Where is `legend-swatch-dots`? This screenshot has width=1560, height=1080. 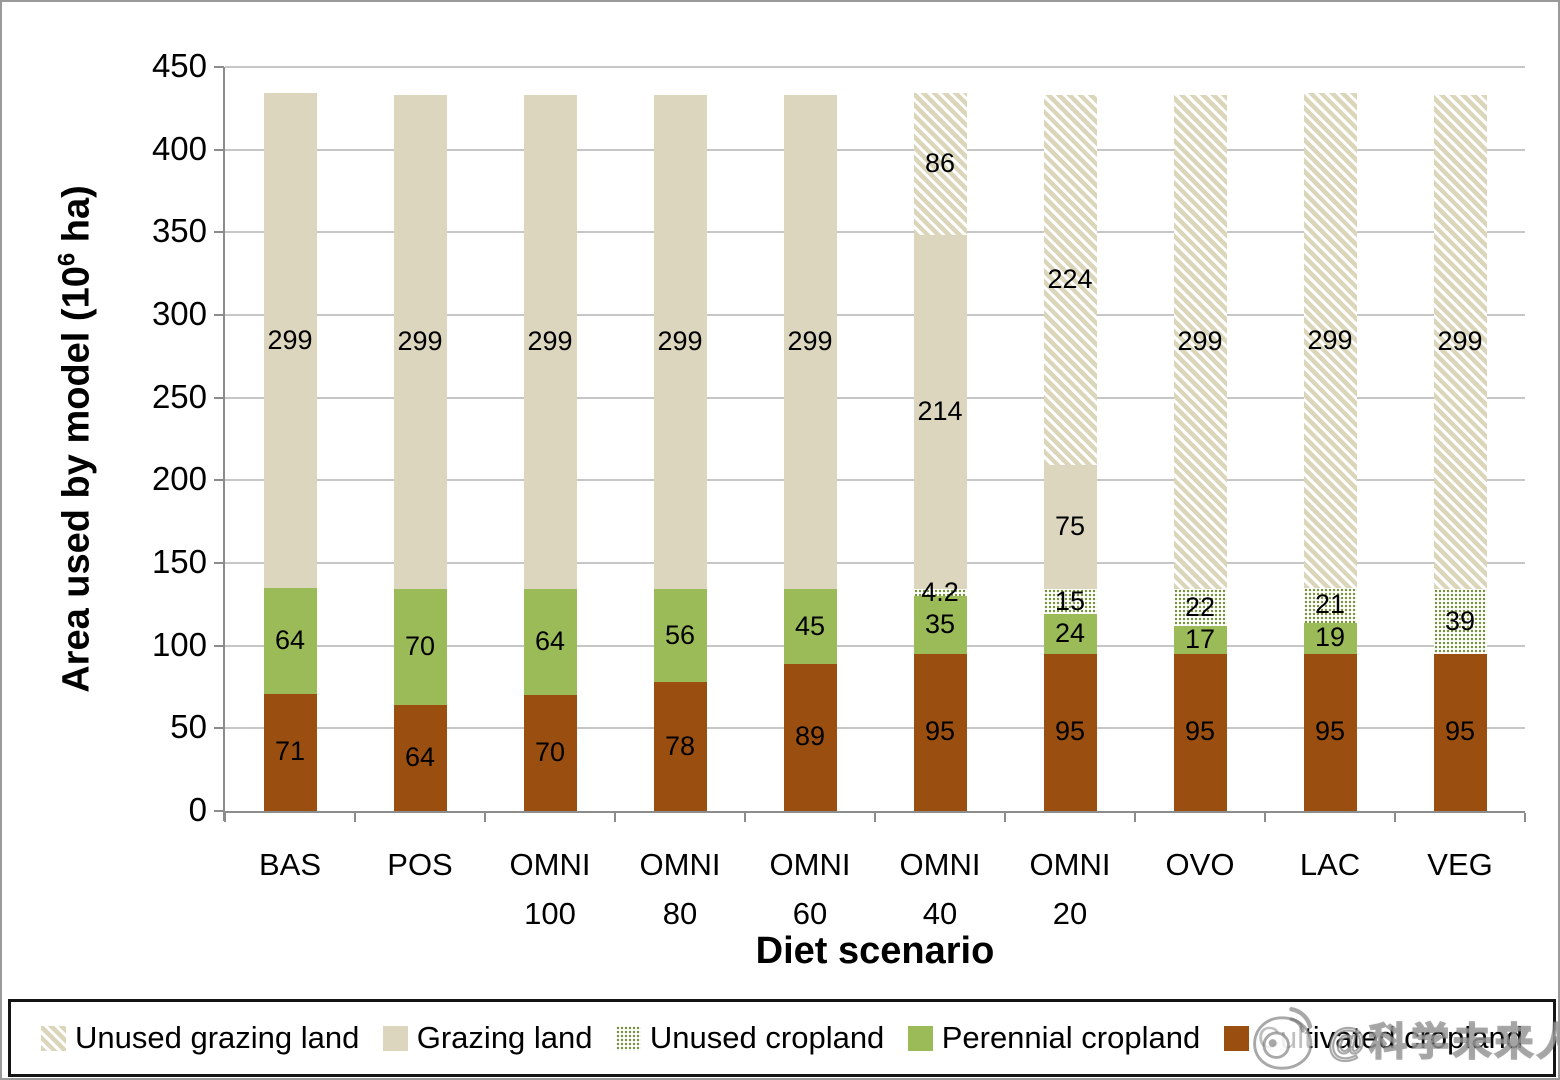 legend-swatch-dots is located at coordinates (628, 1038).